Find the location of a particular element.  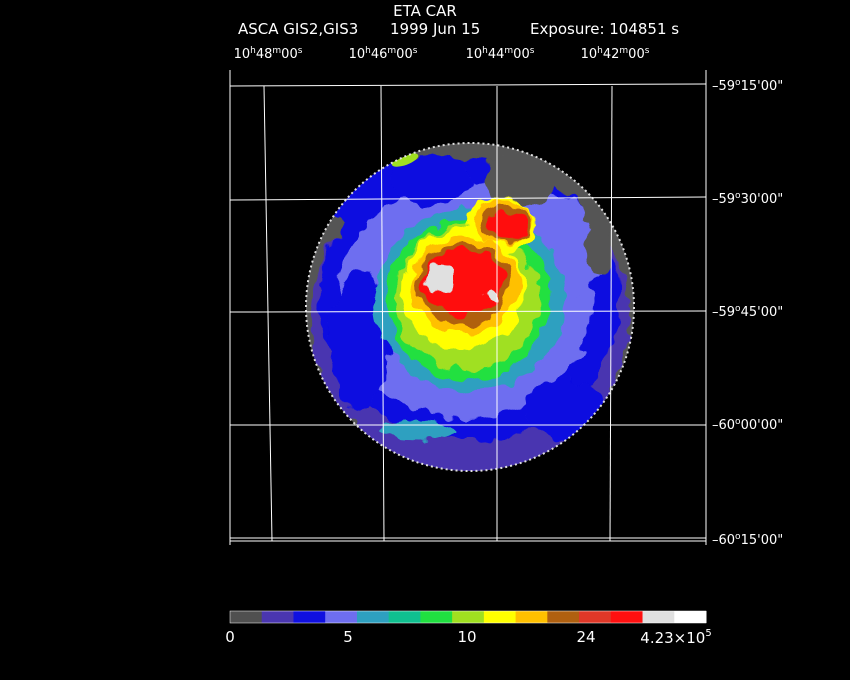

colorbar-tick-label: 0 is located at coordinates (230, 637).